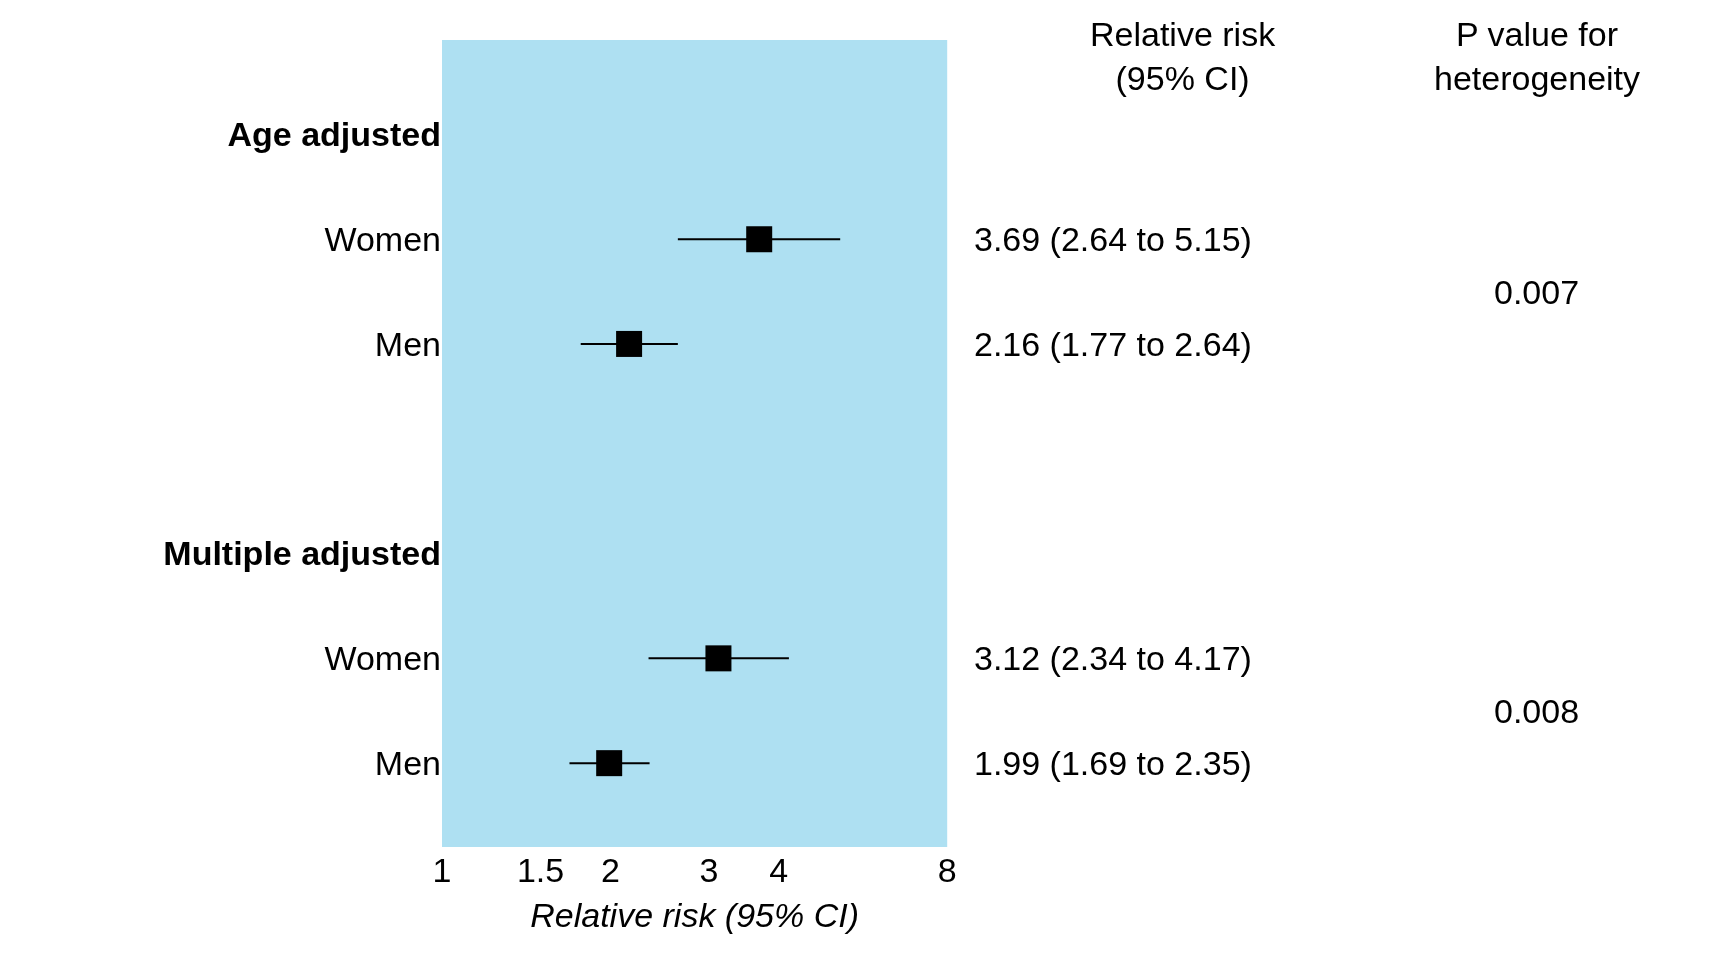 This screenshot has height=977, width=1726. What do you see at coordinates (1113, 239) in the screenshot?
I see `data-label: 3.69 (2.64 to 5.15)` at bounding box center [1113, 239].